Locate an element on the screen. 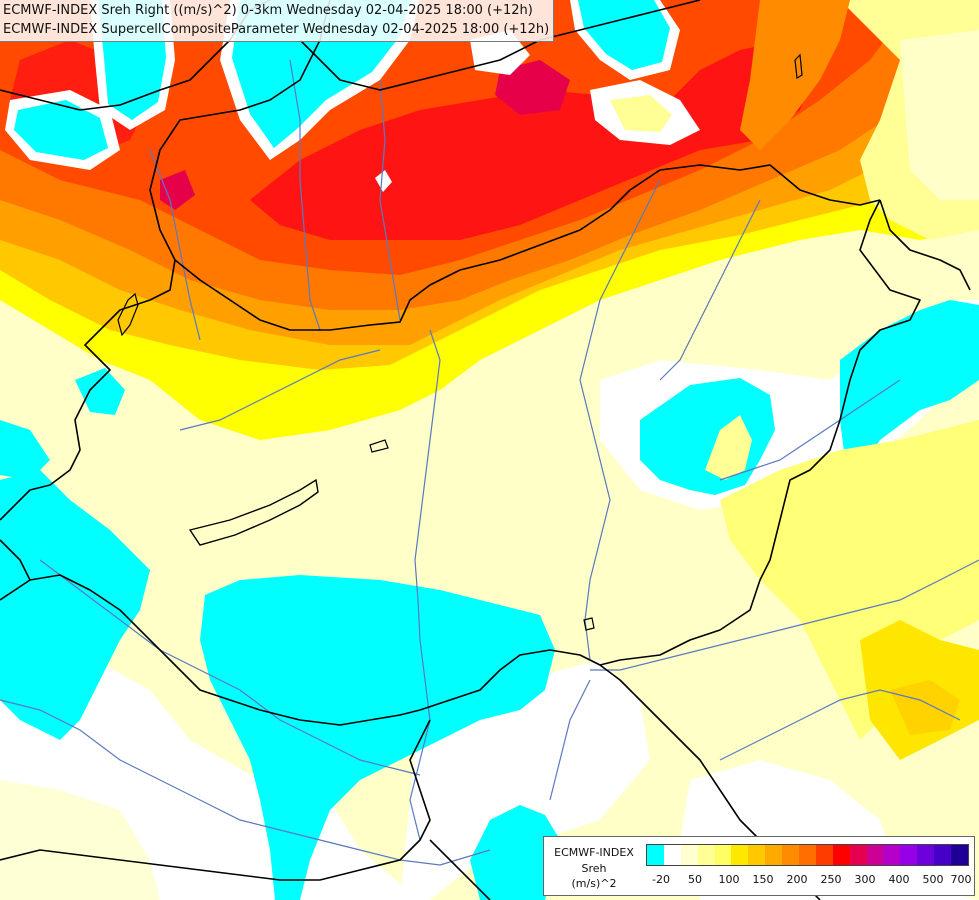  legend-title: ECMWF-INDEX is located at coordinates (594, 852).